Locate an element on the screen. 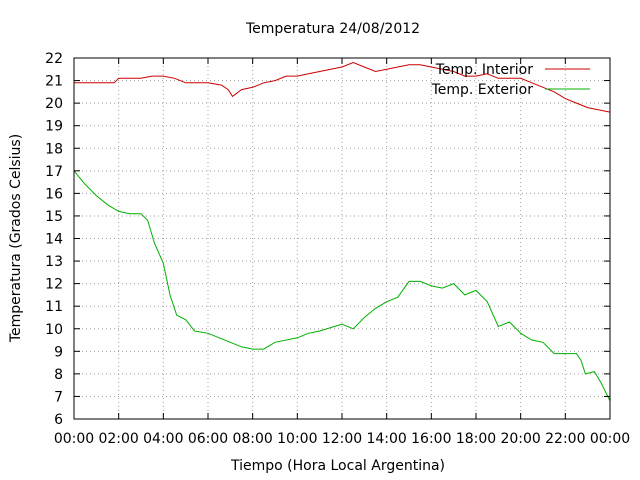 Image resolution: width=640 pixels, height=480 pixels. legend-label: Temp. Interior is located at coordinates (484, 70).